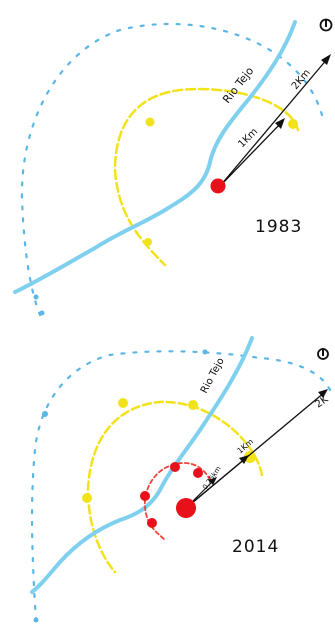 The image size is (335, 628). I want to click on distance-arrow-small-head, so click(212, 481).